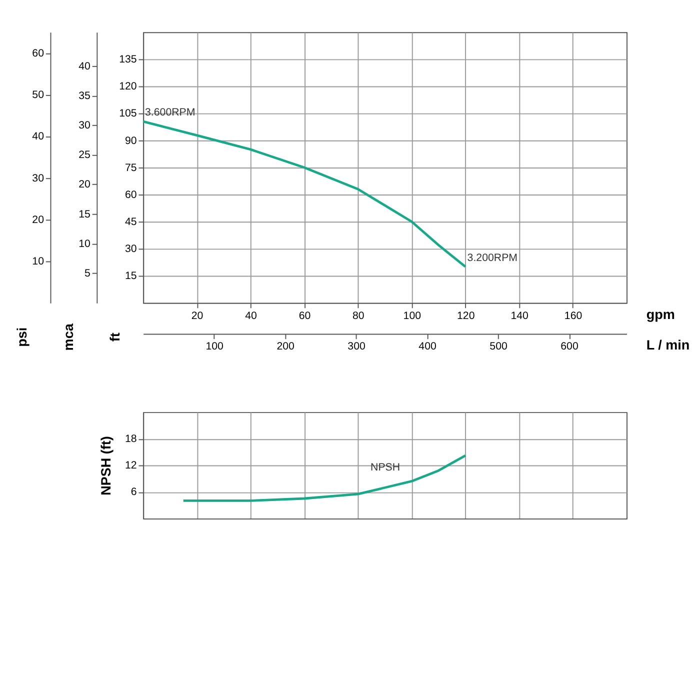  Describe the element at coordinates (106, 466) in the screenshot. I see `y-axis-title: NPSH (ft)` at that location.